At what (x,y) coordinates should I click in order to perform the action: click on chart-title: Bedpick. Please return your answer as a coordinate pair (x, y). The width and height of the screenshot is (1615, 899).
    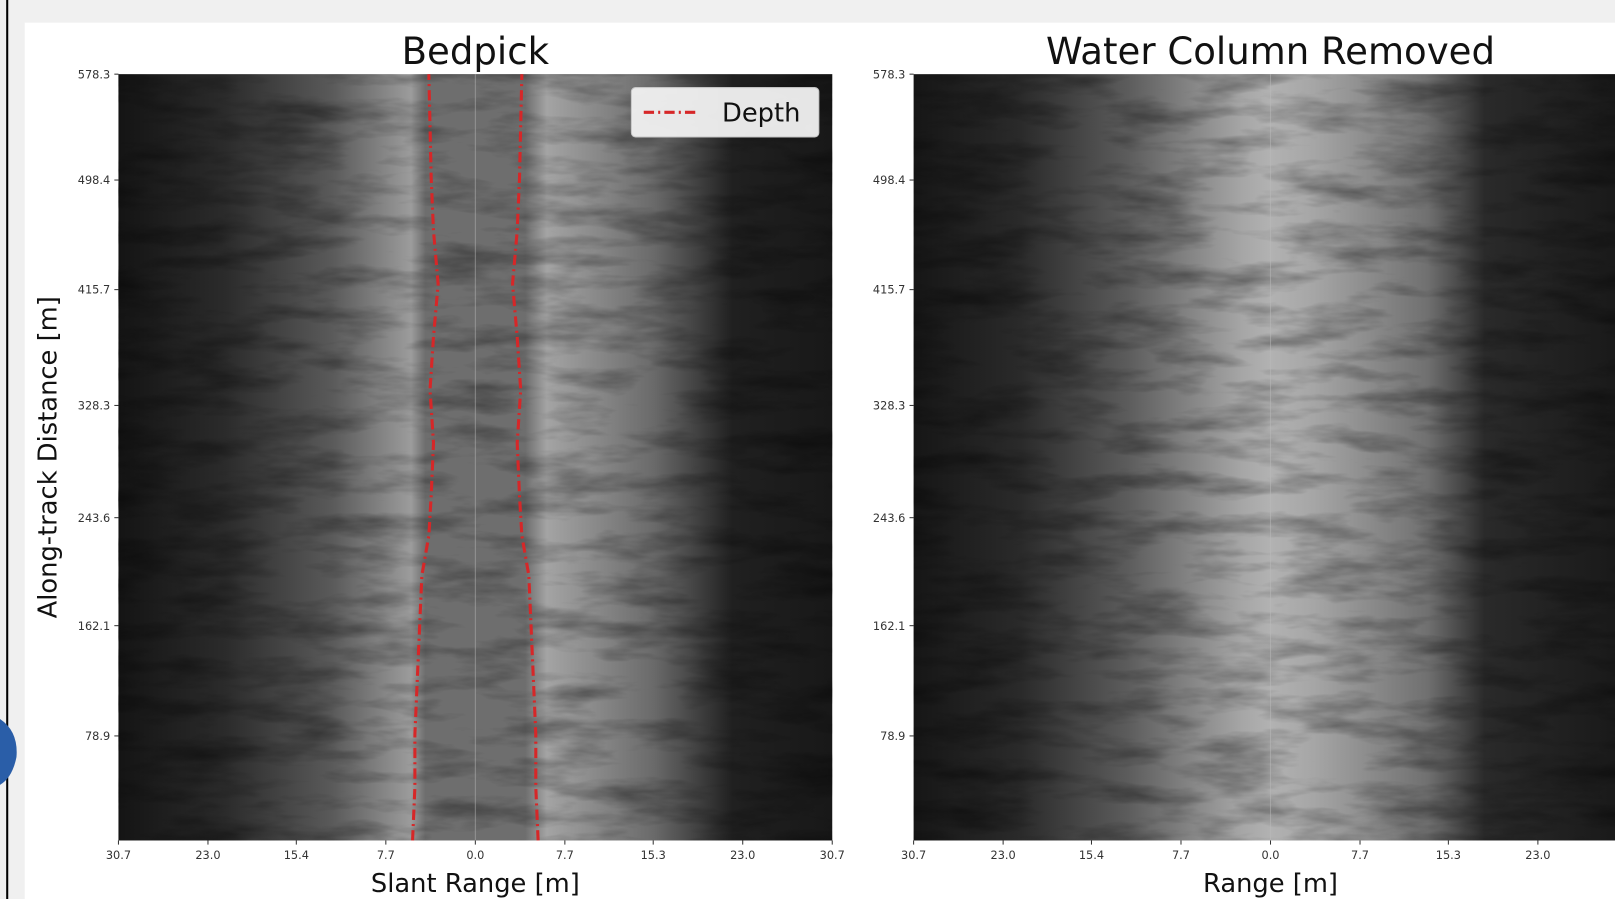
    Looking at the image, I should click on (476, 51).